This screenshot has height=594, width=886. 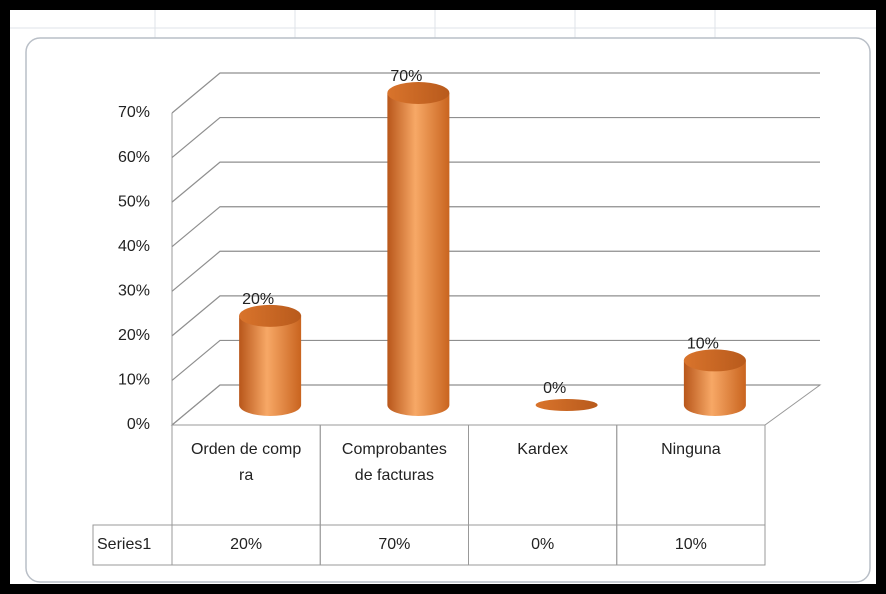 I want to click on data-label: 70%, so click(x=406, y=76).